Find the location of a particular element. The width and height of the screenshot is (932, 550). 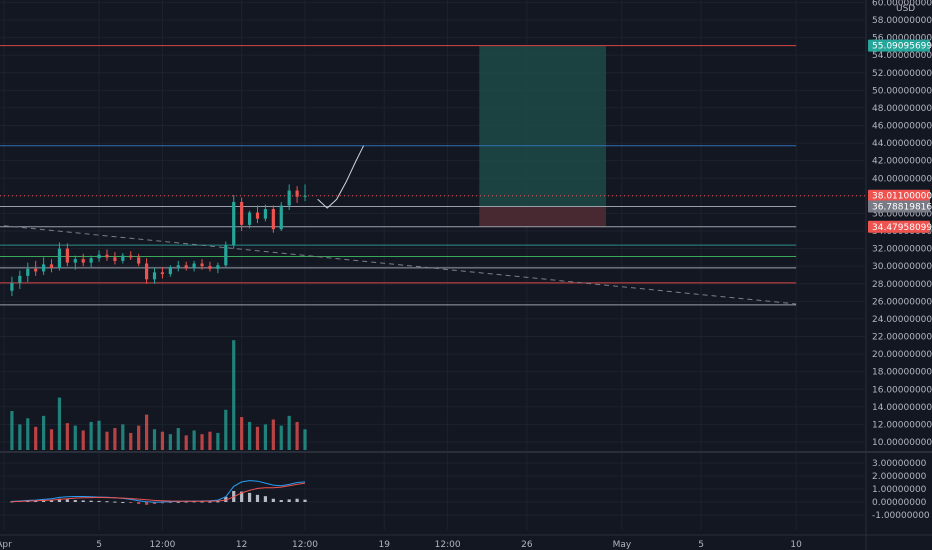

time-axis: Apr 5 12:00 12 12:00 19 12:00 26 May 5 10 is located at coordinates (401, 545).